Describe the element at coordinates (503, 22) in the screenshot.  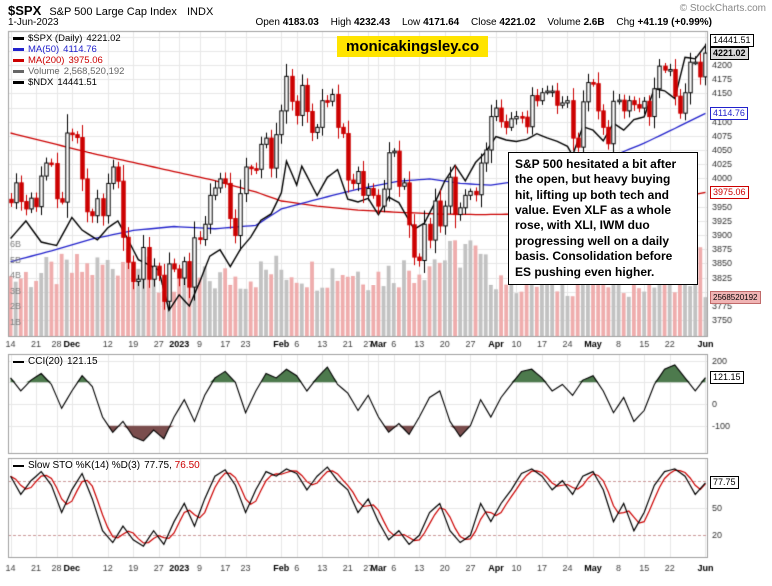
I see `quote-close: Close 4221.02` at that location.